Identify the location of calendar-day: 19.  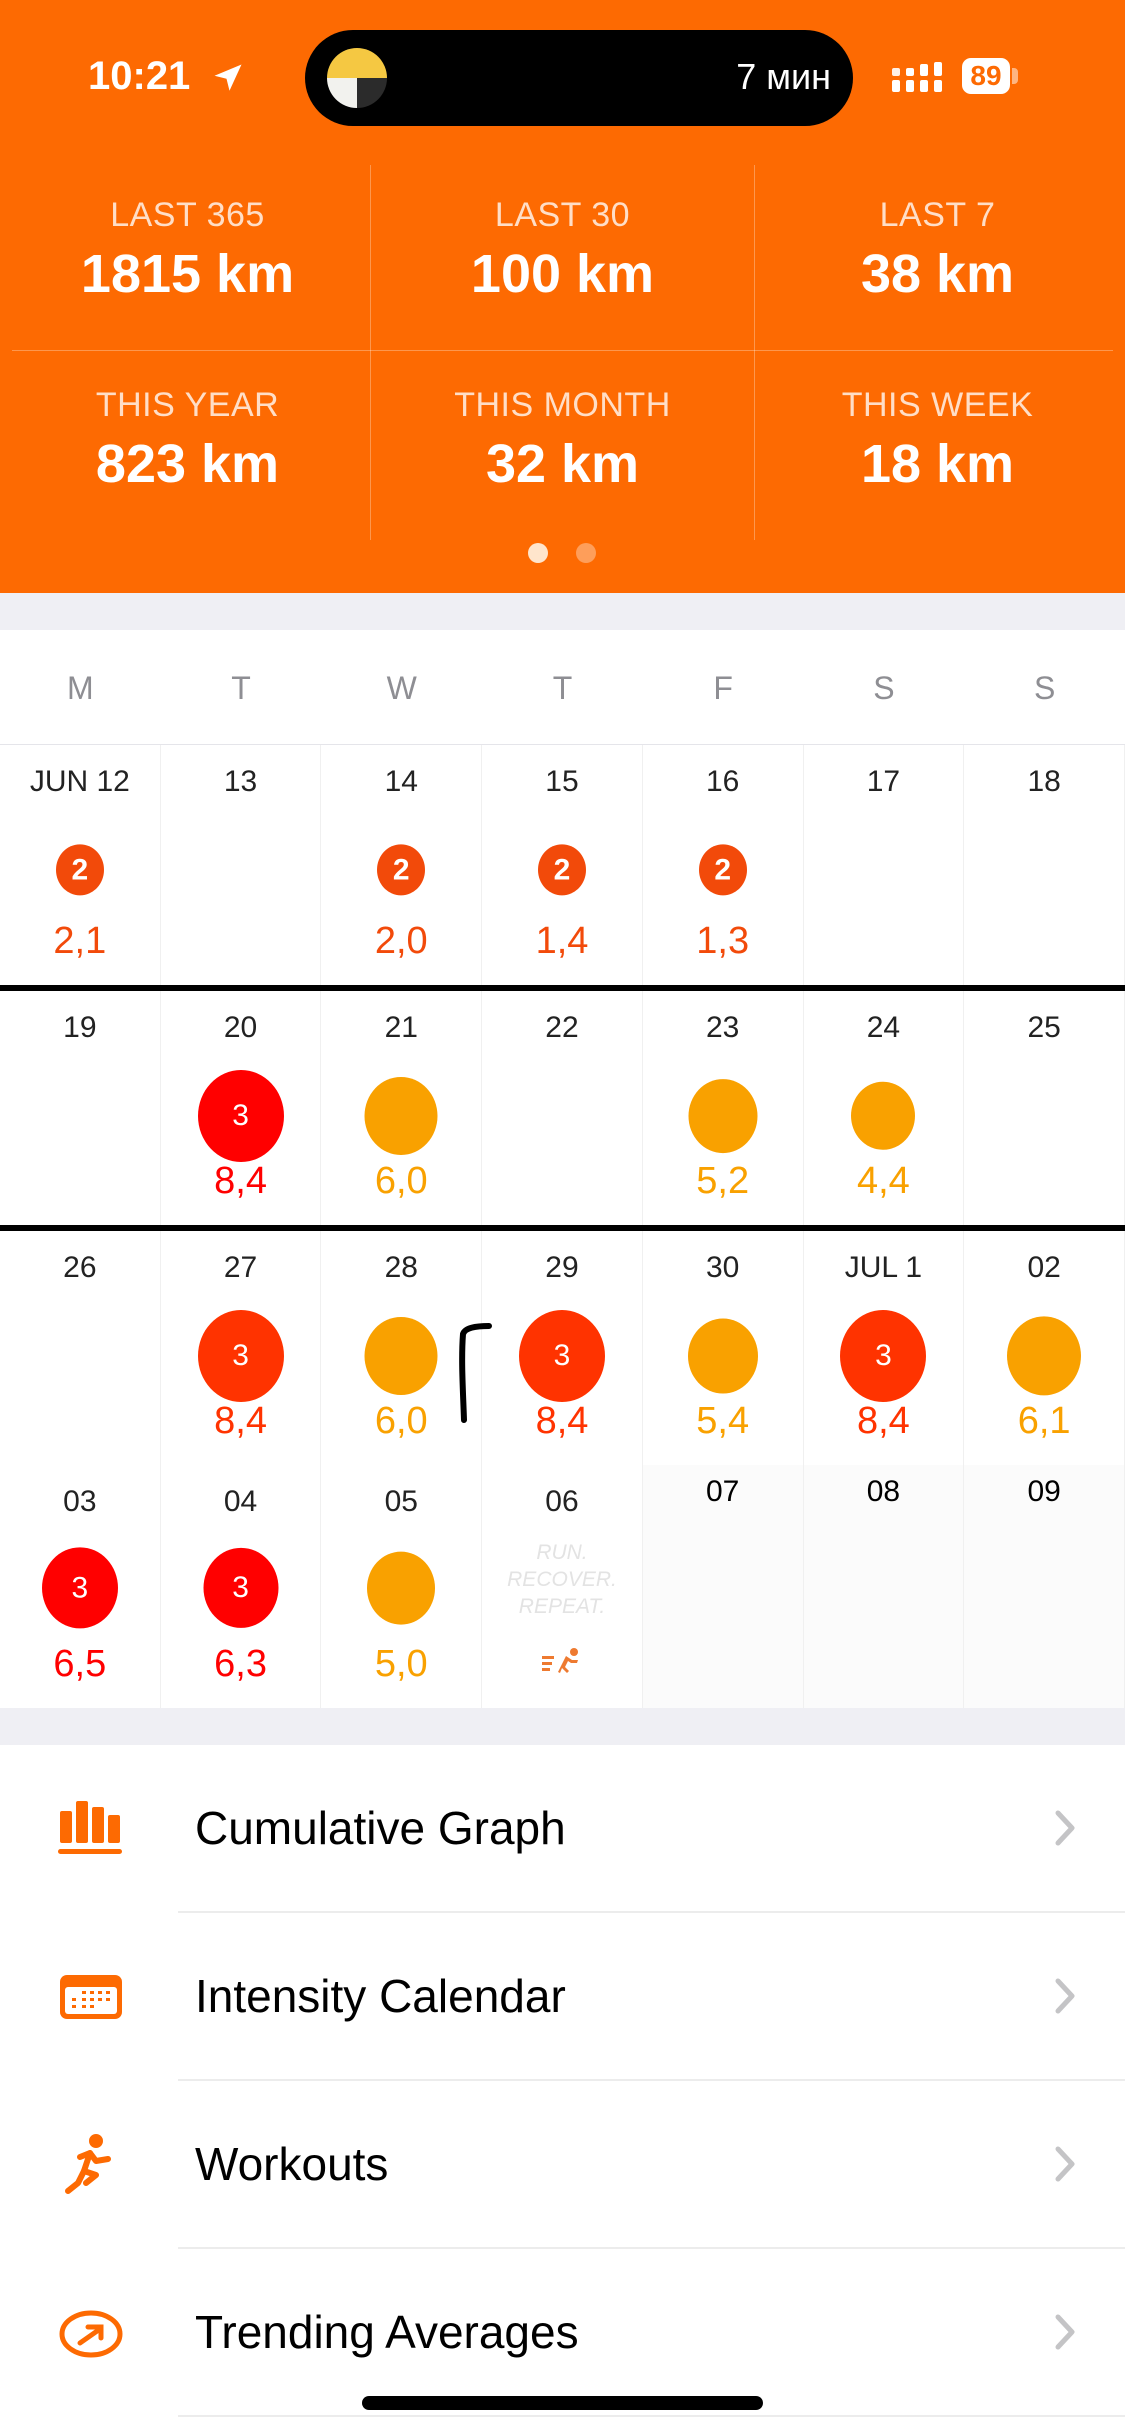
(80, 1108).